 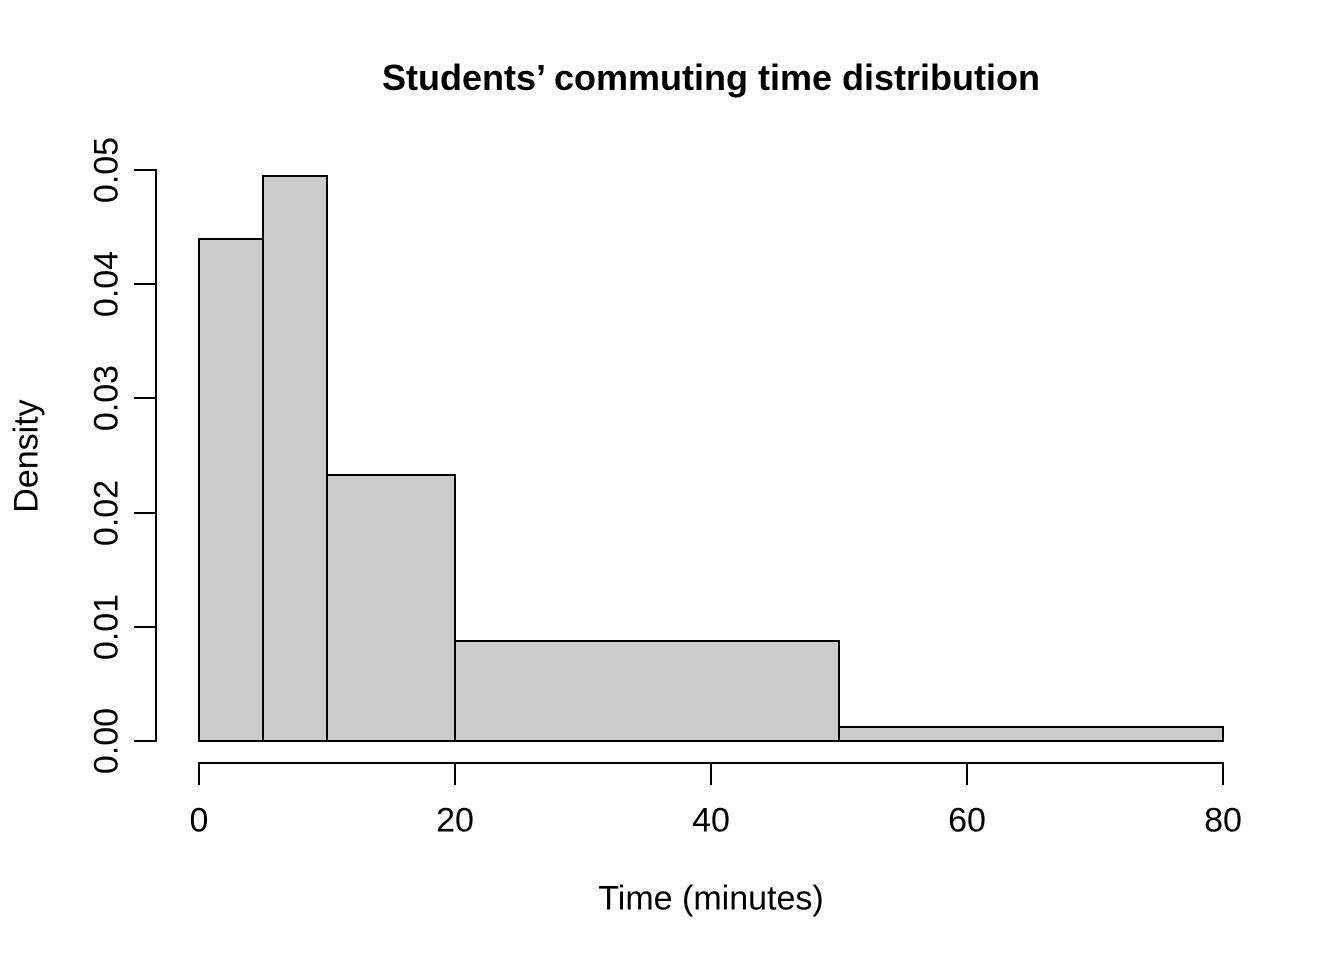 What do you see at coordinates (1223, 820) in the screenshot?
I see `x-tick-label: 80` at bounding box center [1223, 820].